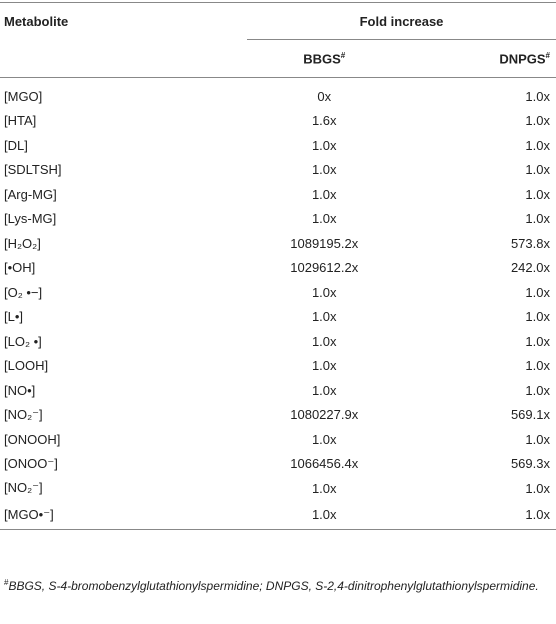 The width and height of the screenshot is (556, 624). I want to click on table-row: [MGO] 0x 1.0x, so click(278, 93).